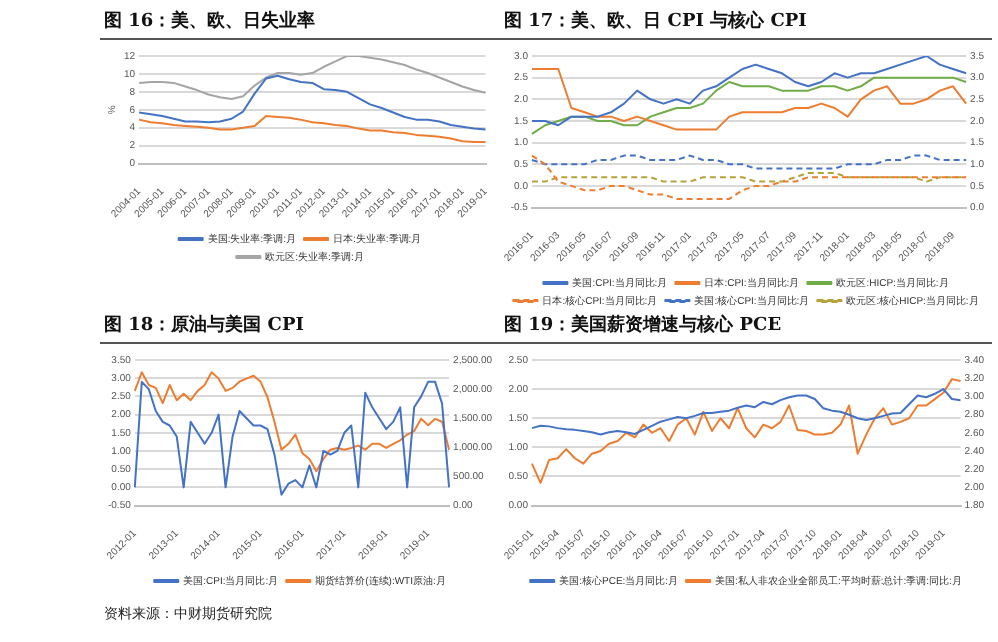  What do you see at coordinates (746, 24) in the screenshot?
I see `chart-title: 图 17：美、欧、日 CPI 与核心 CPI` at bounding box center [746, 24].